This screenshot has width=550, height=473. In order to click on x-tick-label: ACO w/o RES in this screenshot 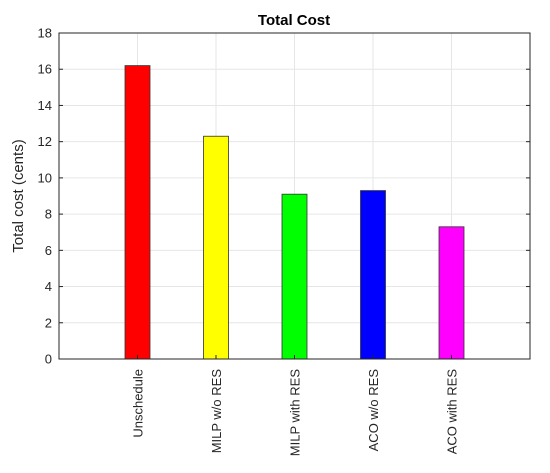, I will do `click(373, 410)`.